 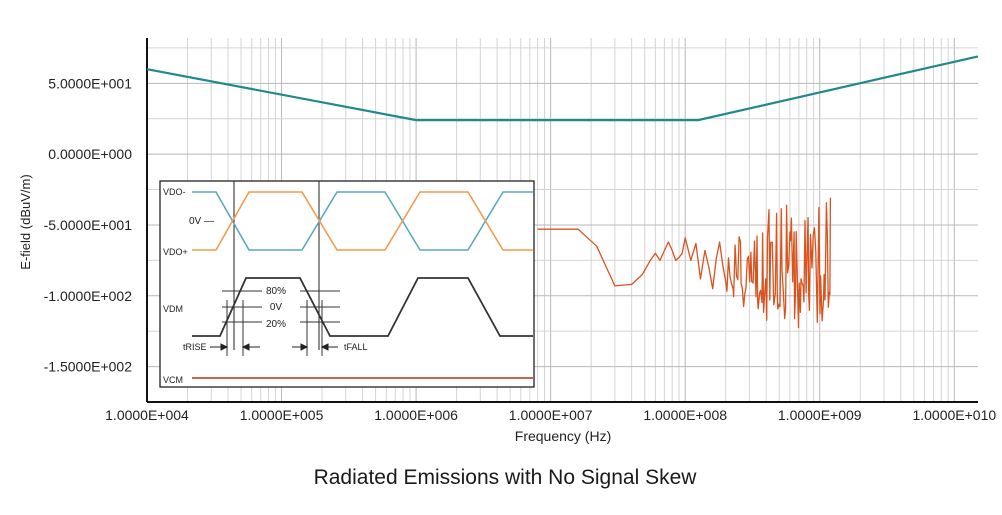 I want to click on inset-label-zero: 0V —, so click(x=201, y=221).